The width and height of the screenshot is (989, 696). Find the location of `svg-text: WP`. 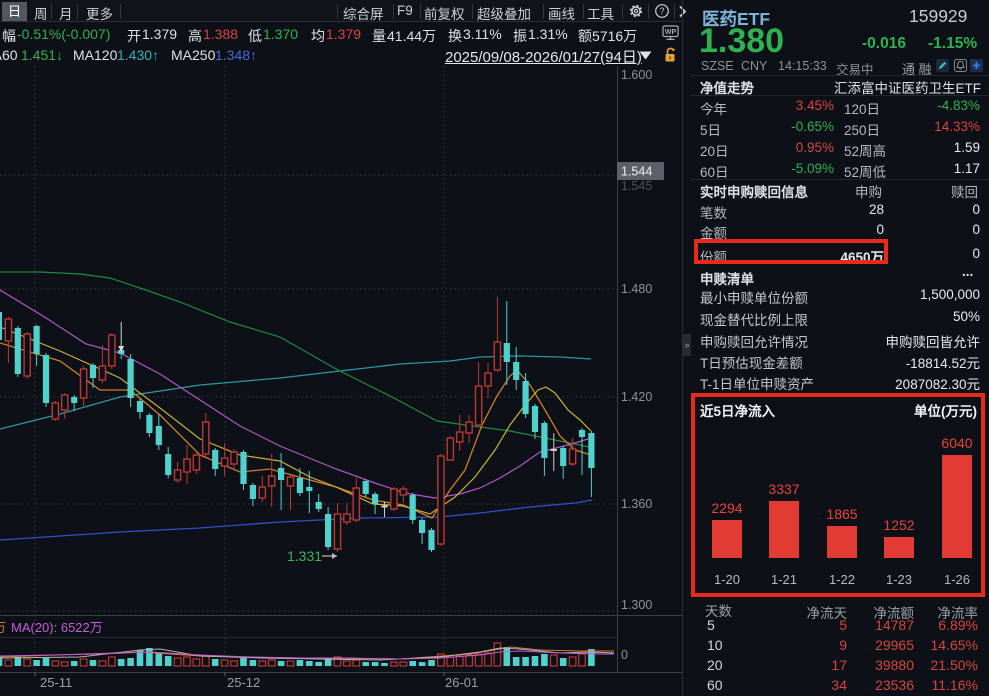

svg-text: WP is located at coordinates (671, 32).